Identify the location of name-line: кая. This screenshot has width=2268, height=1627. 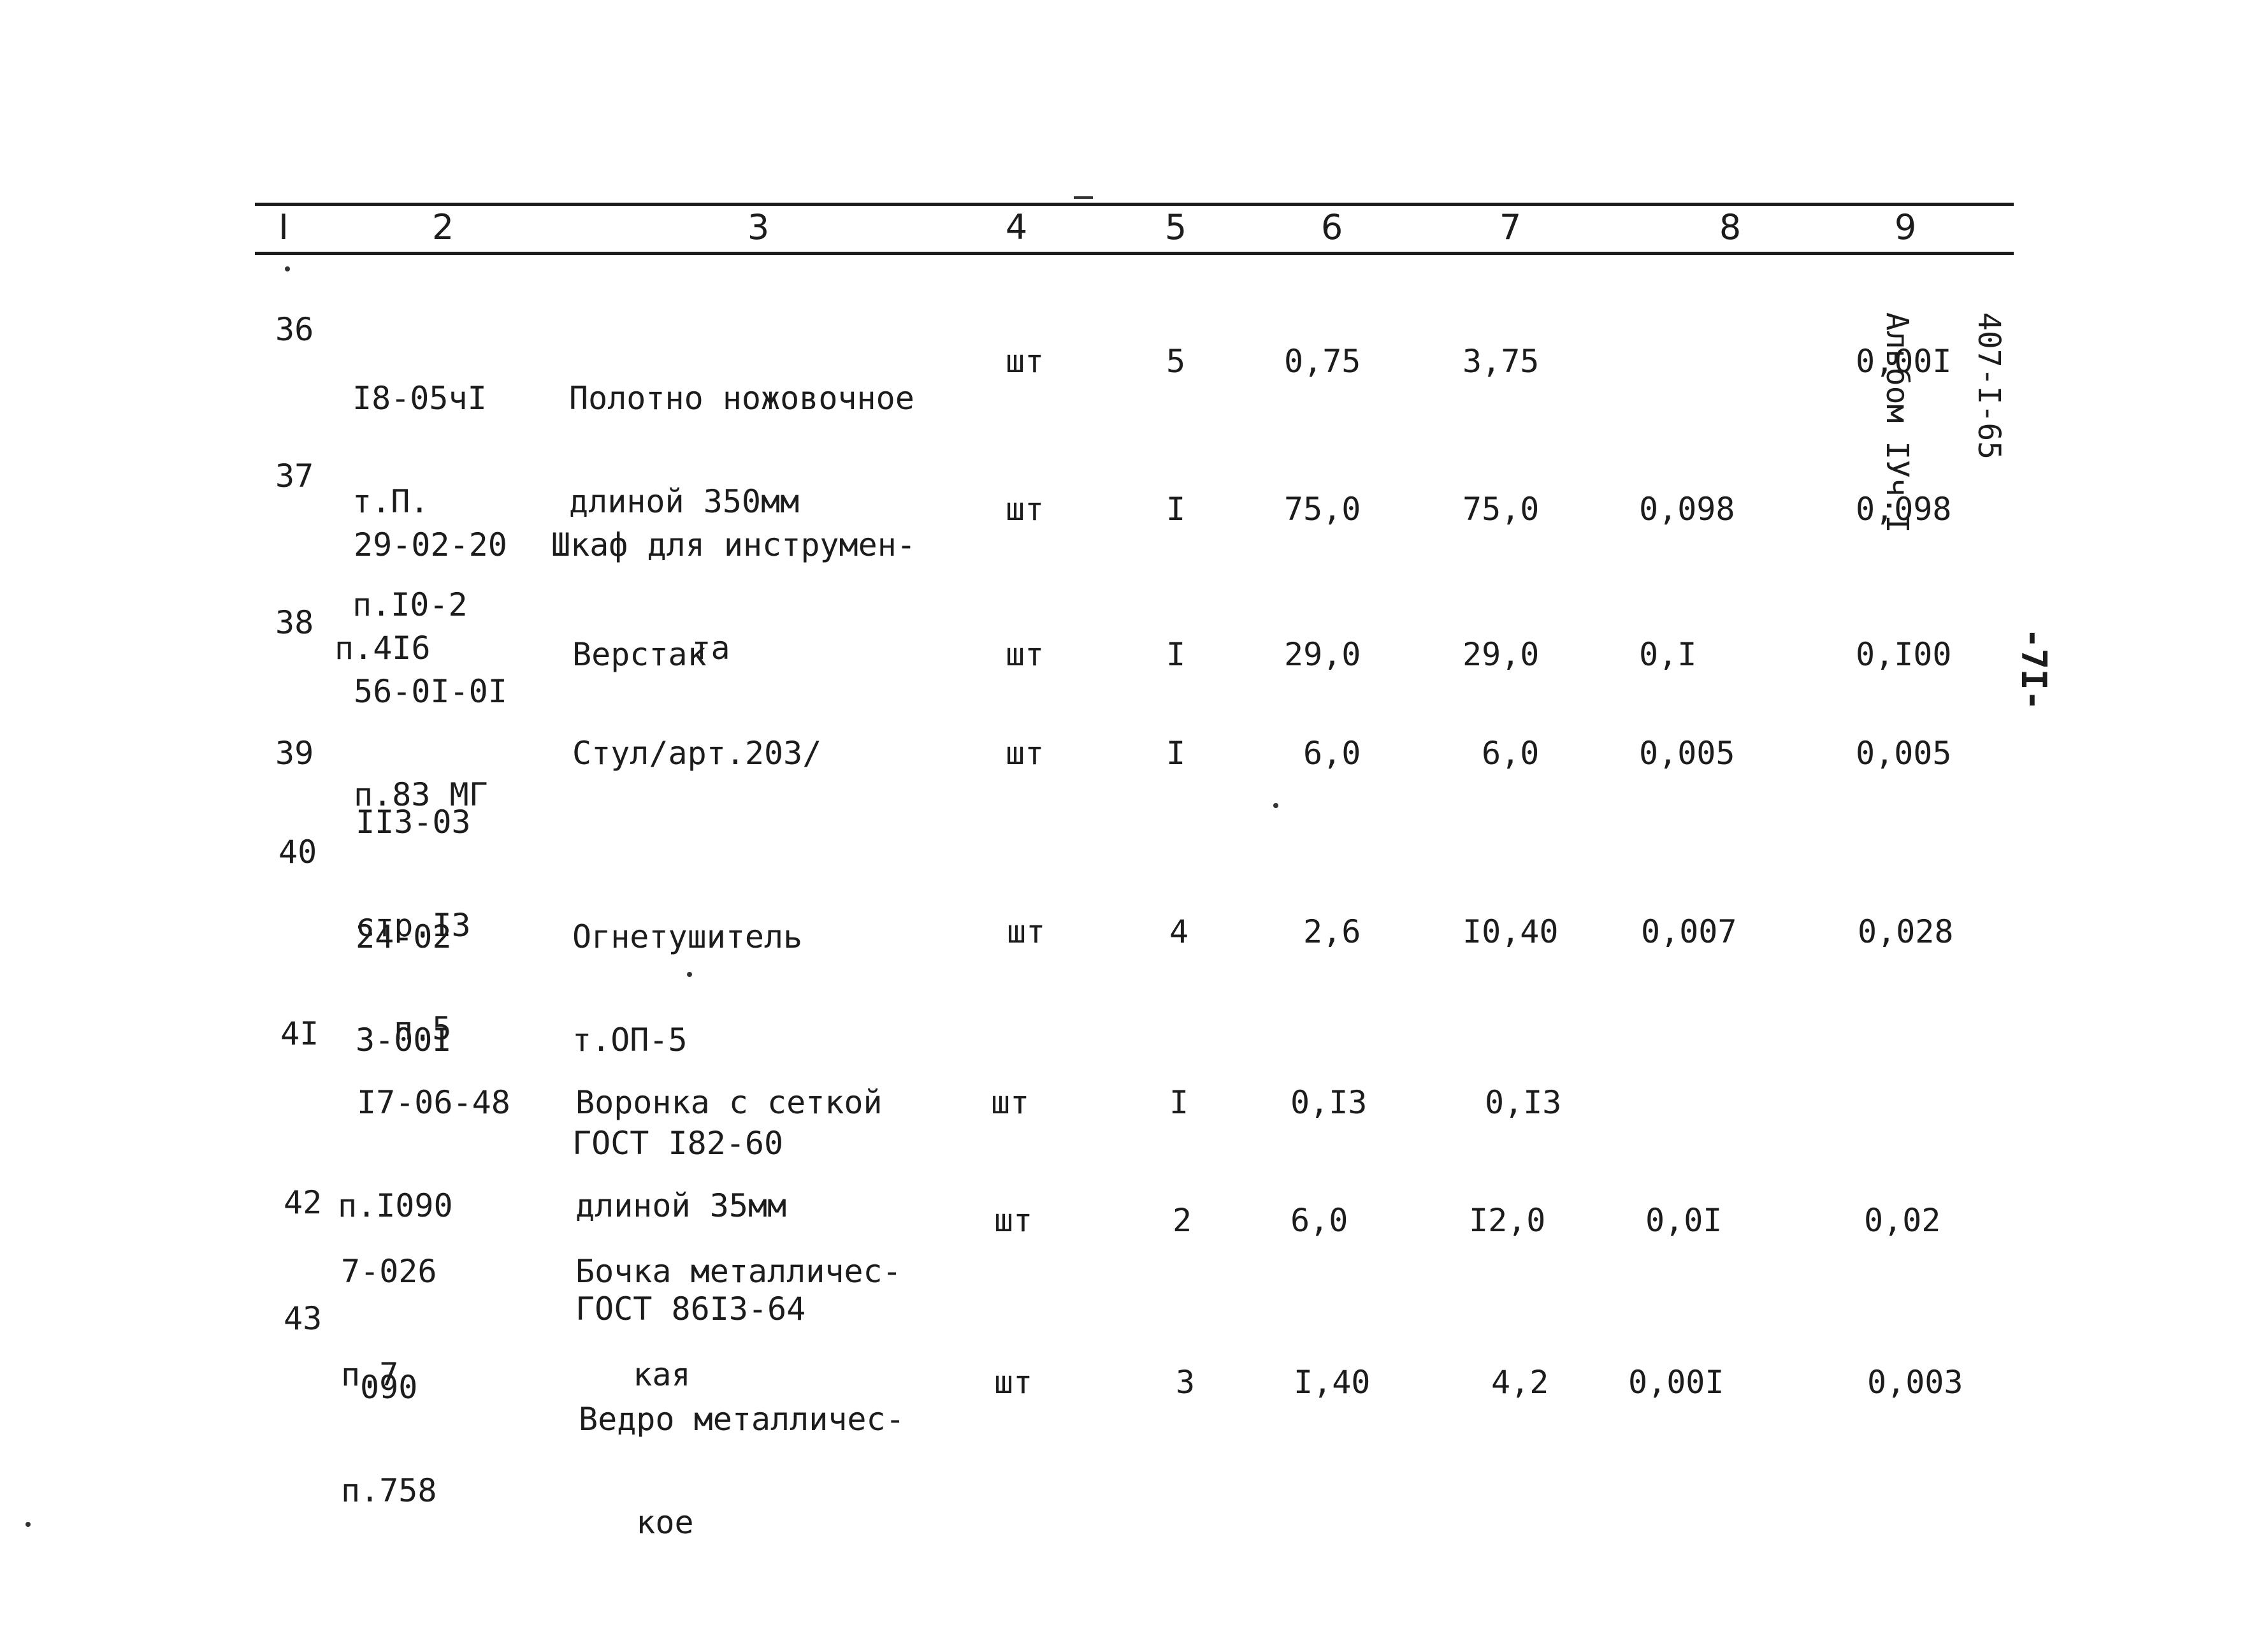
(633, 1374).